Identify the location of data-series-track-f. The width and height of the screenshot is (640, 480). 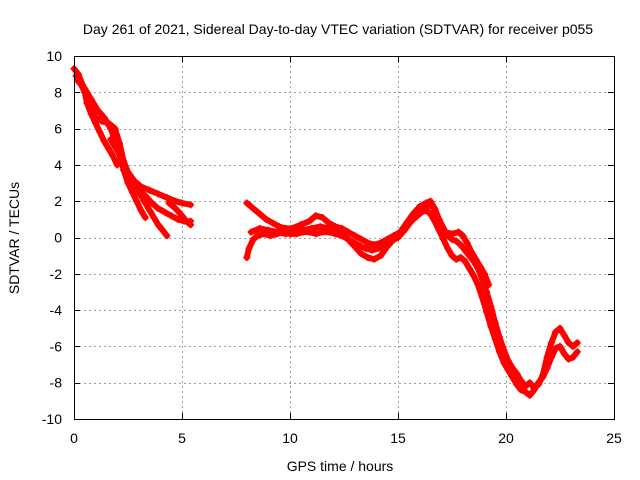
(180, 214).